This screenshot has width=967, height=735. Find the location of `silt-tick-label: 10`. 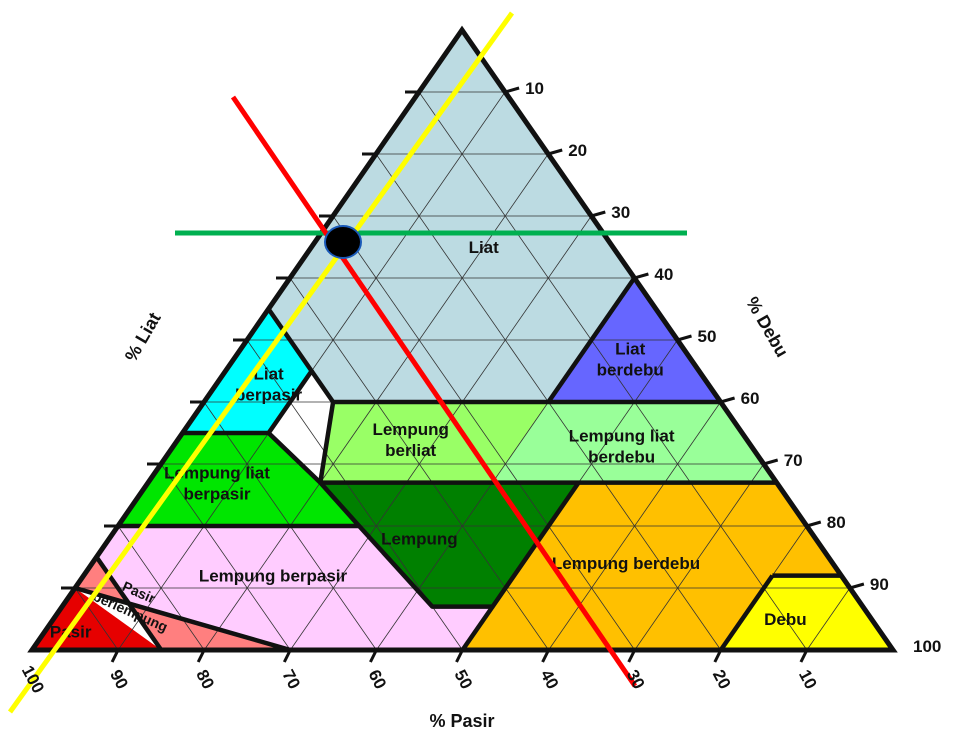

silt-tick-label: 10 is located at coordinates (534, 88).